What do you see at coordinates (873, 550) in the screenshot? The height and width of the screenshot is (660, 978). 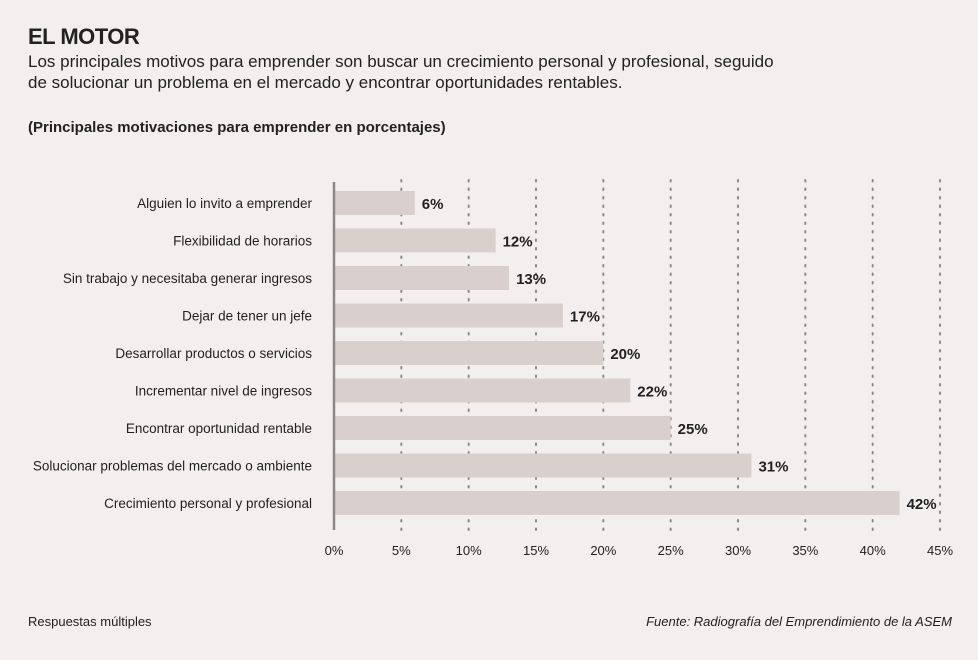 I see `x-tick-label: 40%` at bounding box center [873, 550].